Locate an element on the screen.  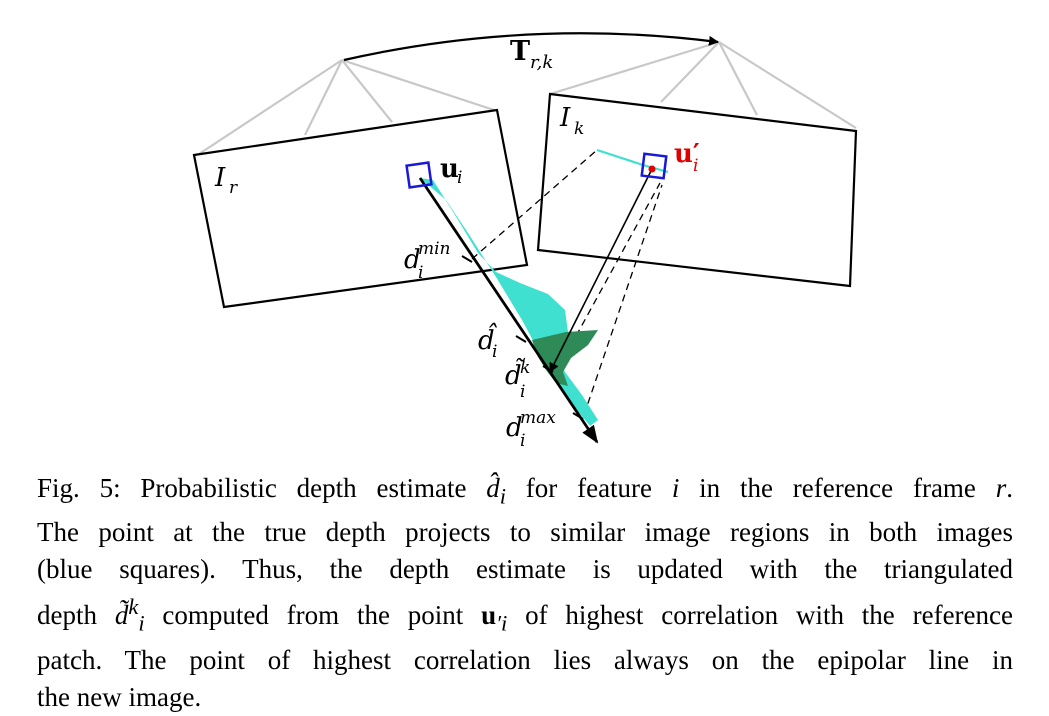
dmin-label: d is located at coordinates (412, 260).